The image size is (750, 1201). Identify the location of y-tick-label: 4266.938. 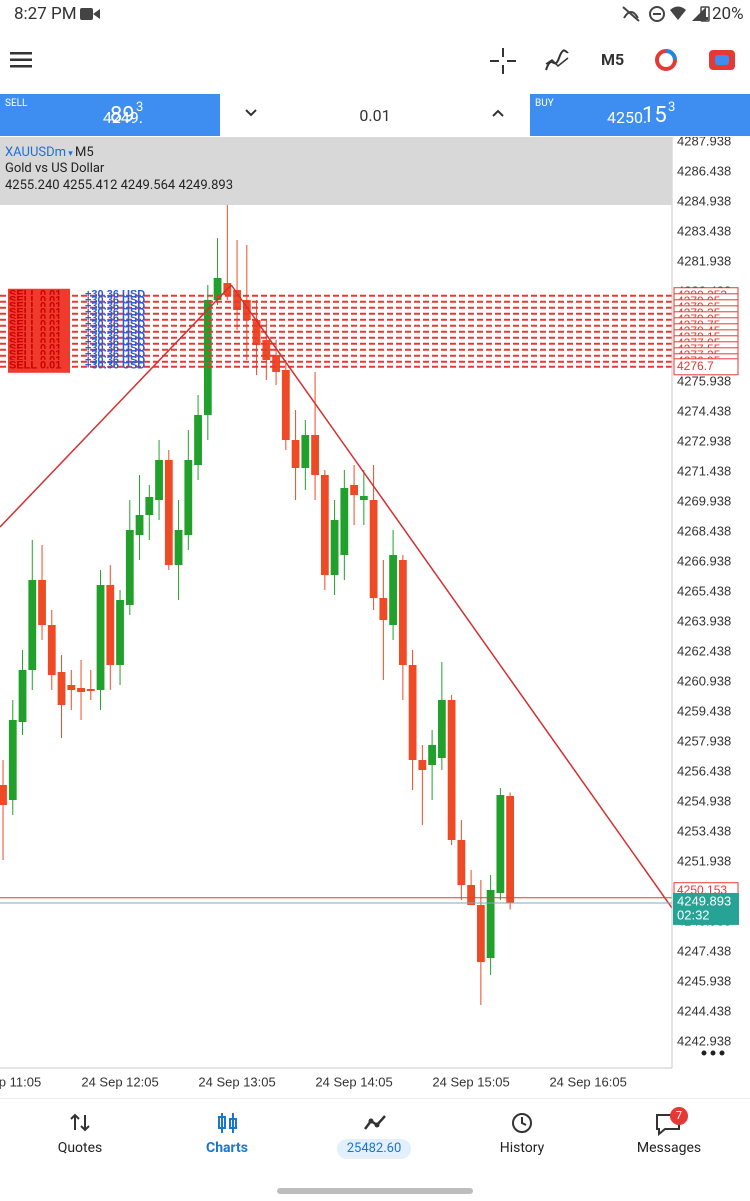
(704, 560).